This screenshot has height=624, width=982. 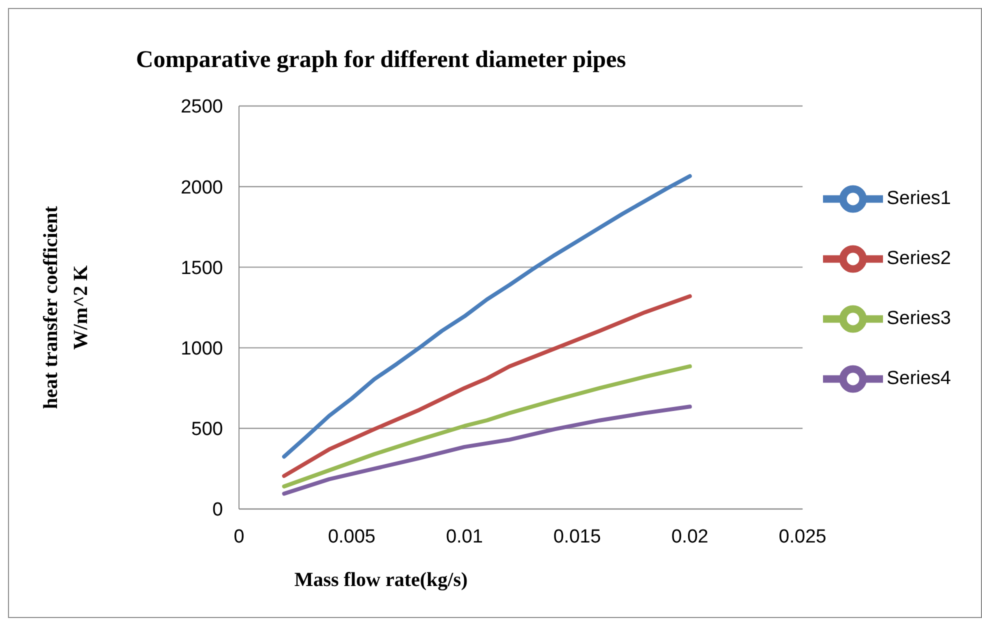 I want to click on legend-label: Series1, so click(x=918, y=199).